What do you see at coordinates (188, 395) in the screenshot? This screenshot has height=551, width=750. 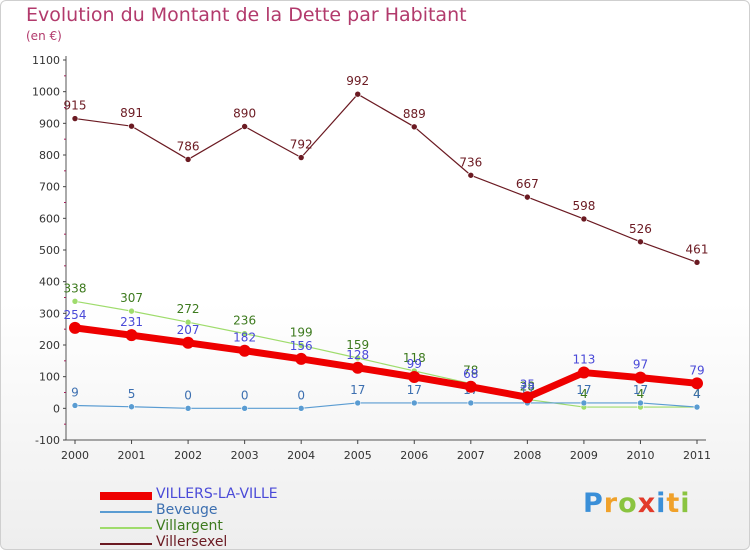 I see `data-label-beveuge: 0` at bounding box center [188, 395].